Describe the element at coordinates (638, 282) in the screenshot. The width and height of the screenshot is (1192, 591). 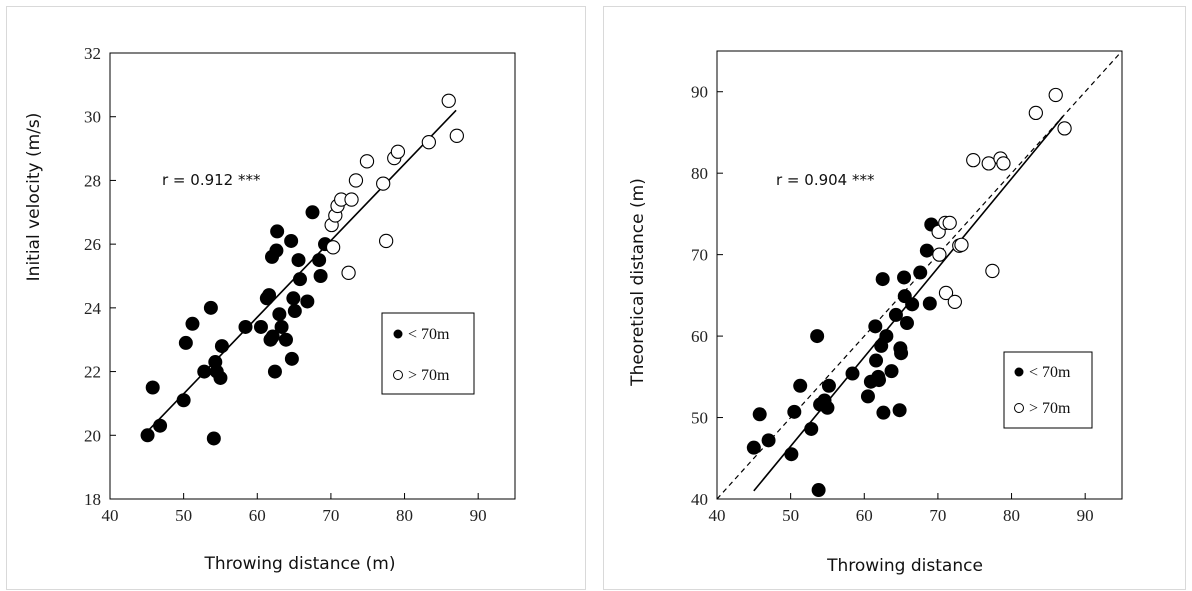
I see `y-axis-label: Theoretical distance (m)` at that location.